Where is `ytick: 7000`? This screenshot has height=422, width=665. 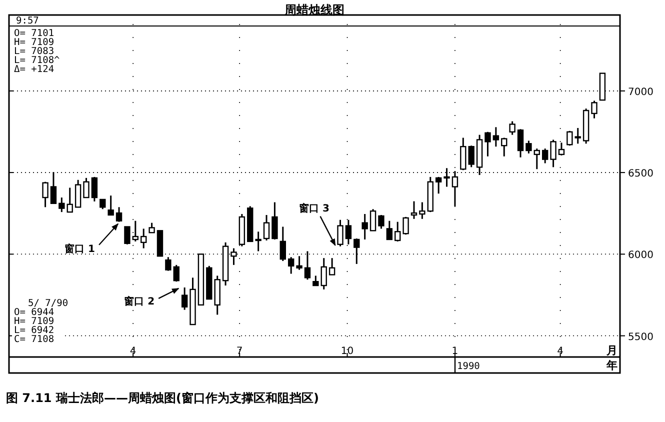 ytick: 7000 is located at coordinates (641, 92).